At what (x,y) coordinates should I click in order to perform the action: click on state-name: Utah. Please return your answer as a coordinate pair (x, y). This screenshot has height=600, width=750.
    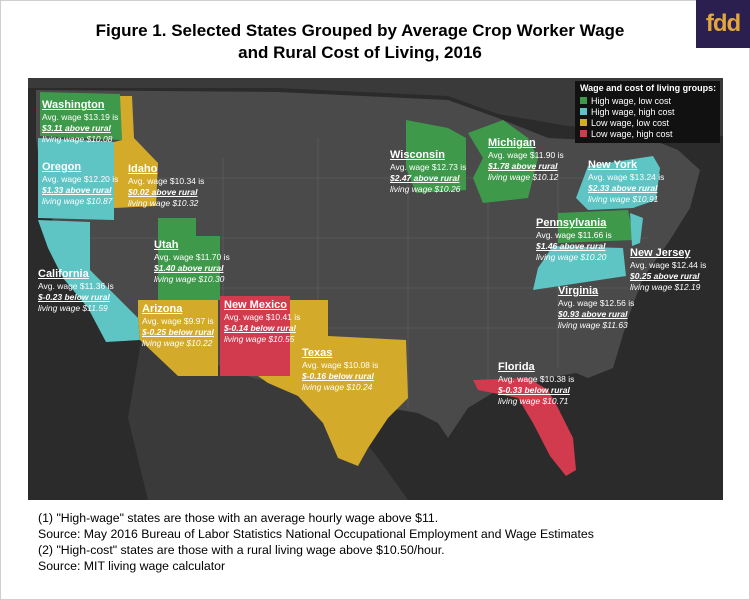
    Looking at the image, I should click on (166, 245).